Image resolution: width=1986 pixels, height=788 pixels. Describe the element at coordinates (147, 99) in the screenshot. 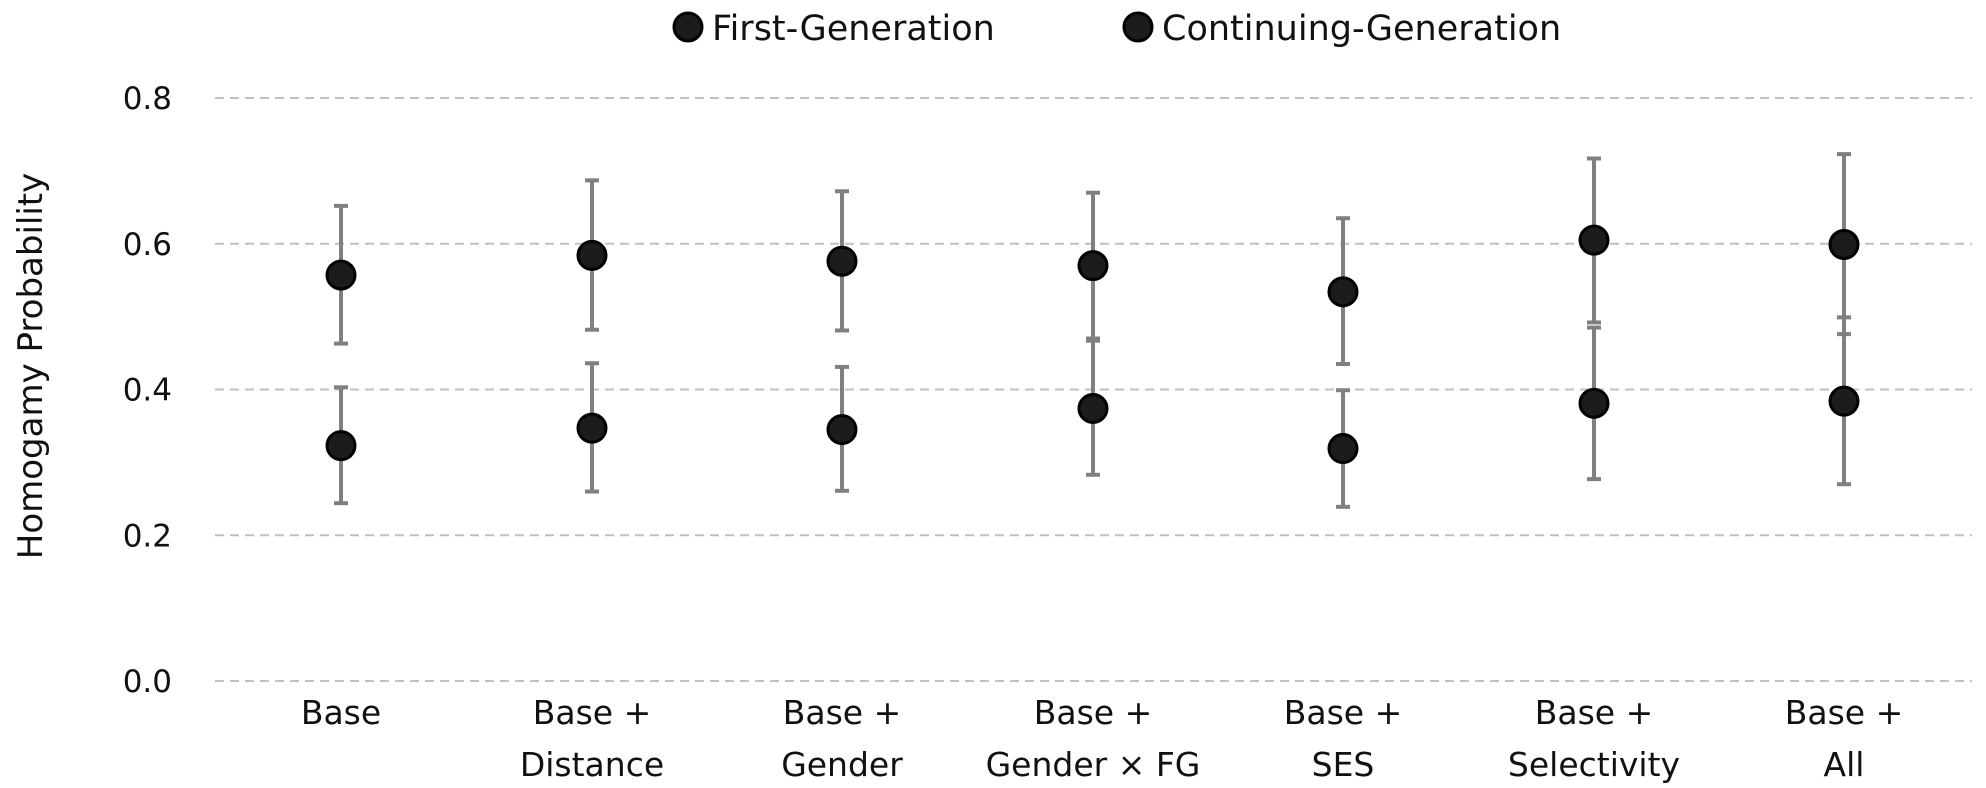

I see `y-tick-label: 0.8` at that location.